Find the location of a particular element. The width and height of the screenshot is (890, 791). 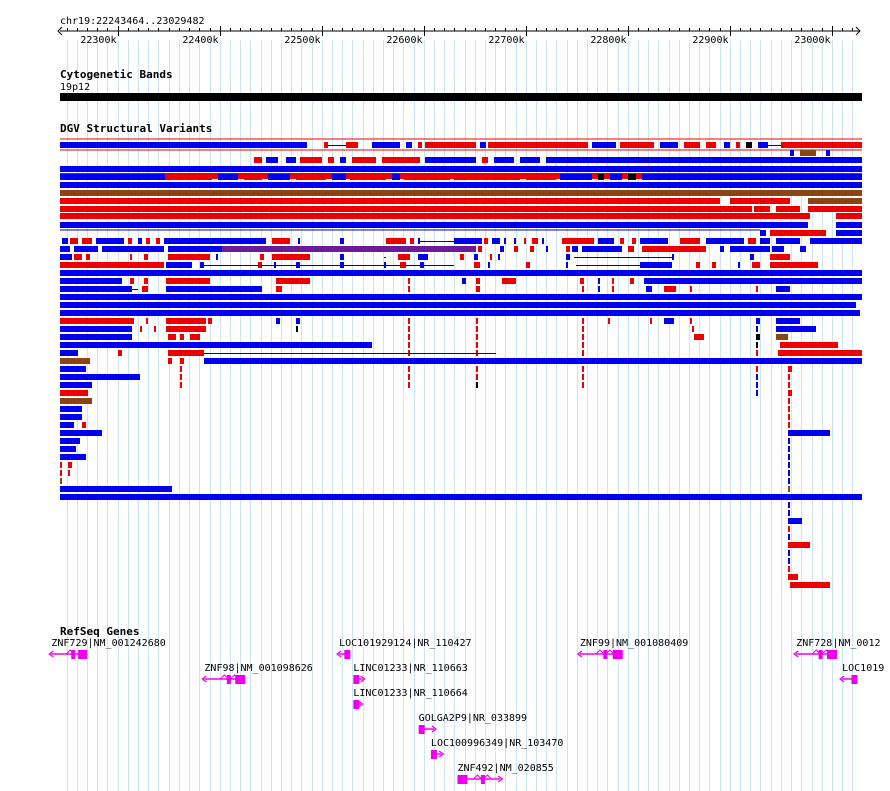

refseq-track-title: RefSeq Genes is located at coordinates (99, 631).